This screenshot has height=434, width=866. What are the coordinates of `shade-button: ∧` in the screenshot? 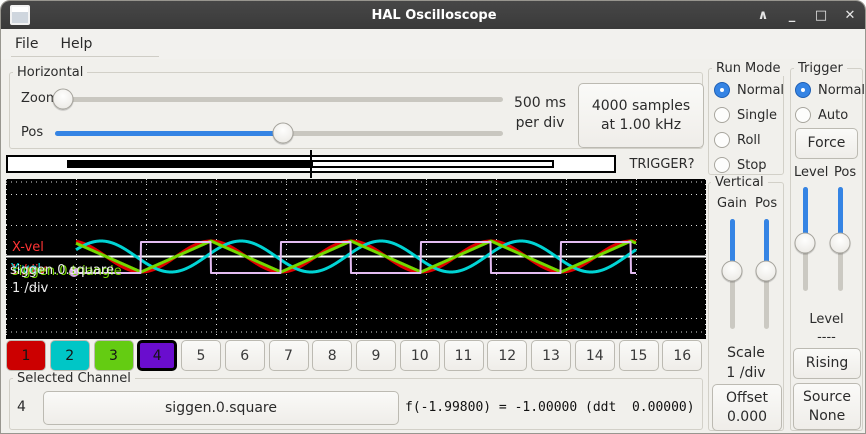 It's located at (763, 15).